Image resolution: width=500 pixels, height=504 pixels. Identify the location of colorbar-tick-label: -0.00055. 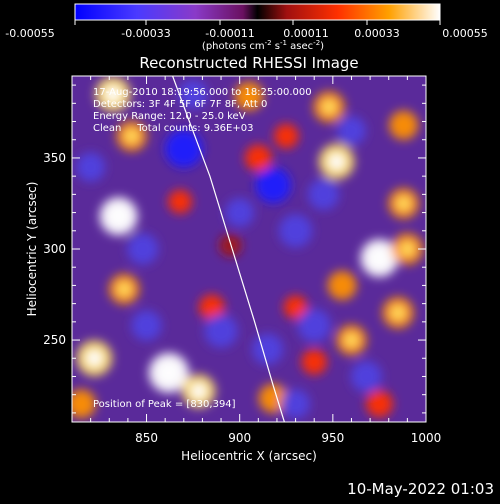
(29, 33).